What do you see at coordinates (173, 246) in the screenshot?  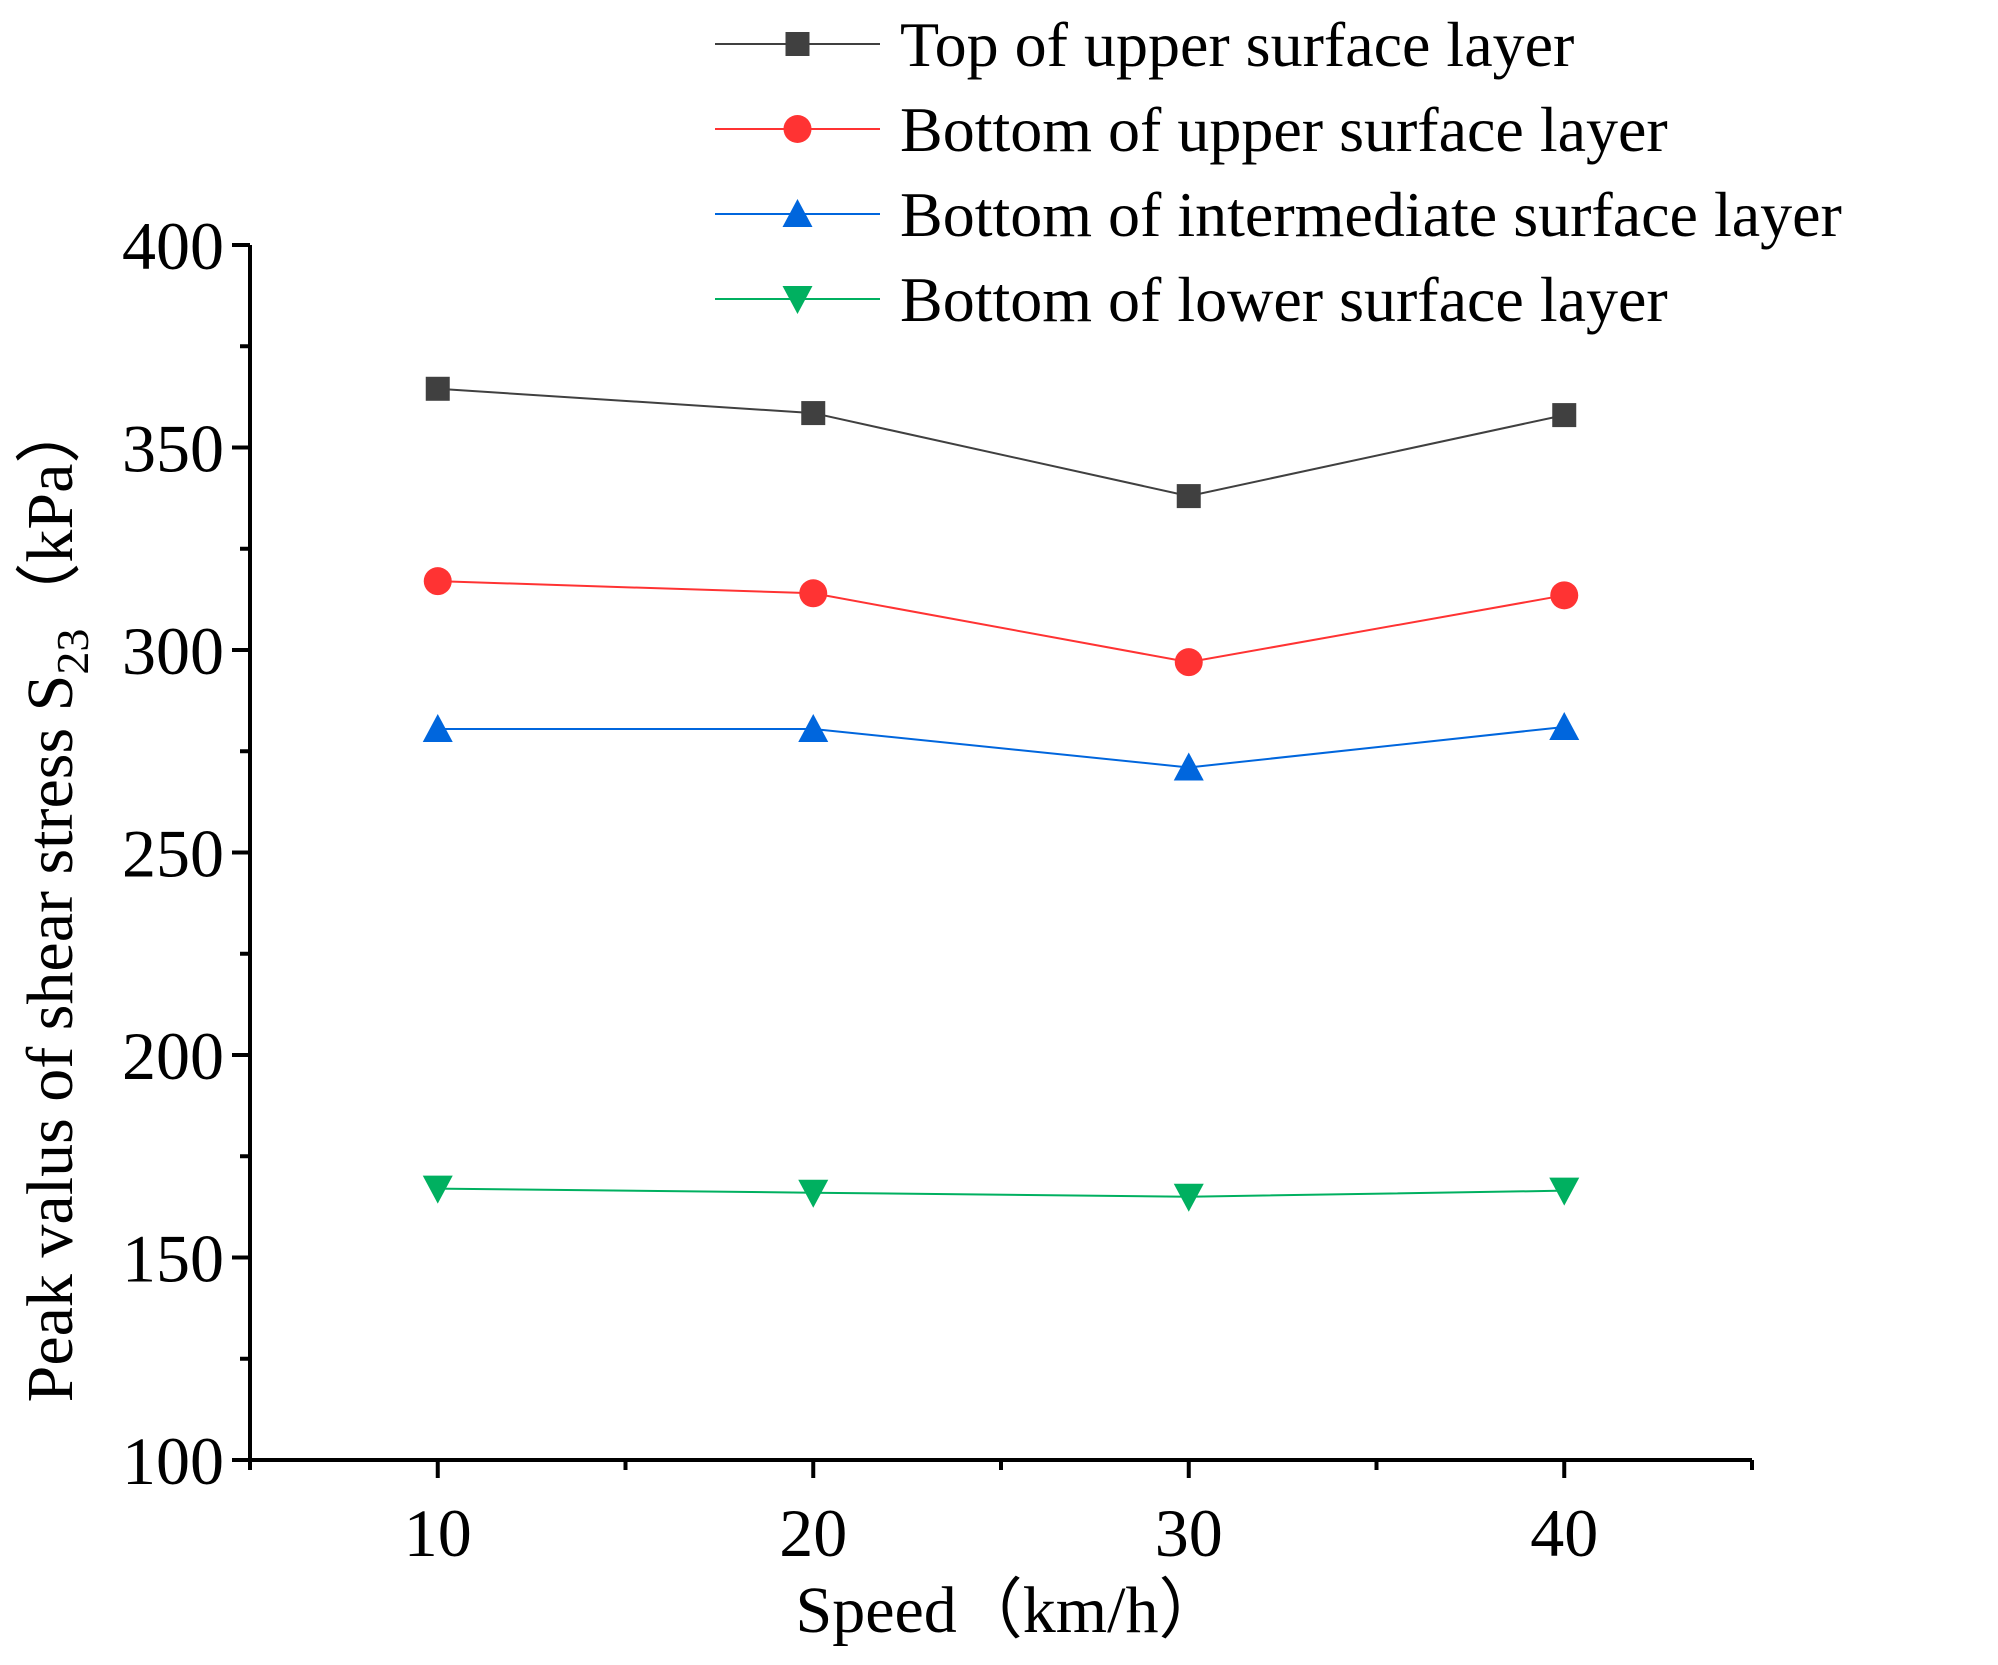 I see `y-tick-label: 400` at bounding box center [173, 246].